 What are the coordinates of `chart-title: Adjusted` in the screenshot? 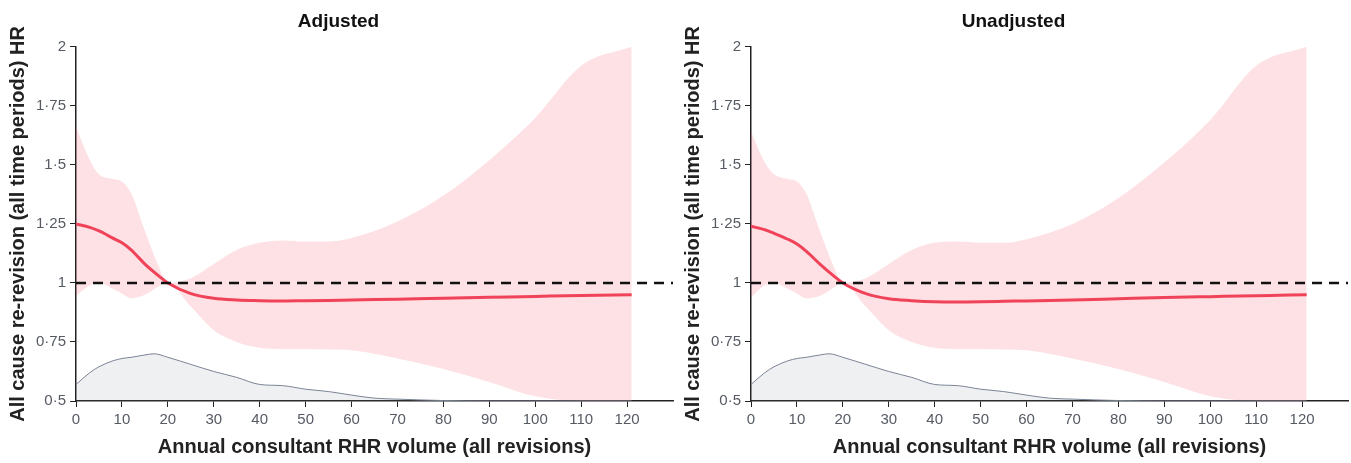 It's located at (338, 20).